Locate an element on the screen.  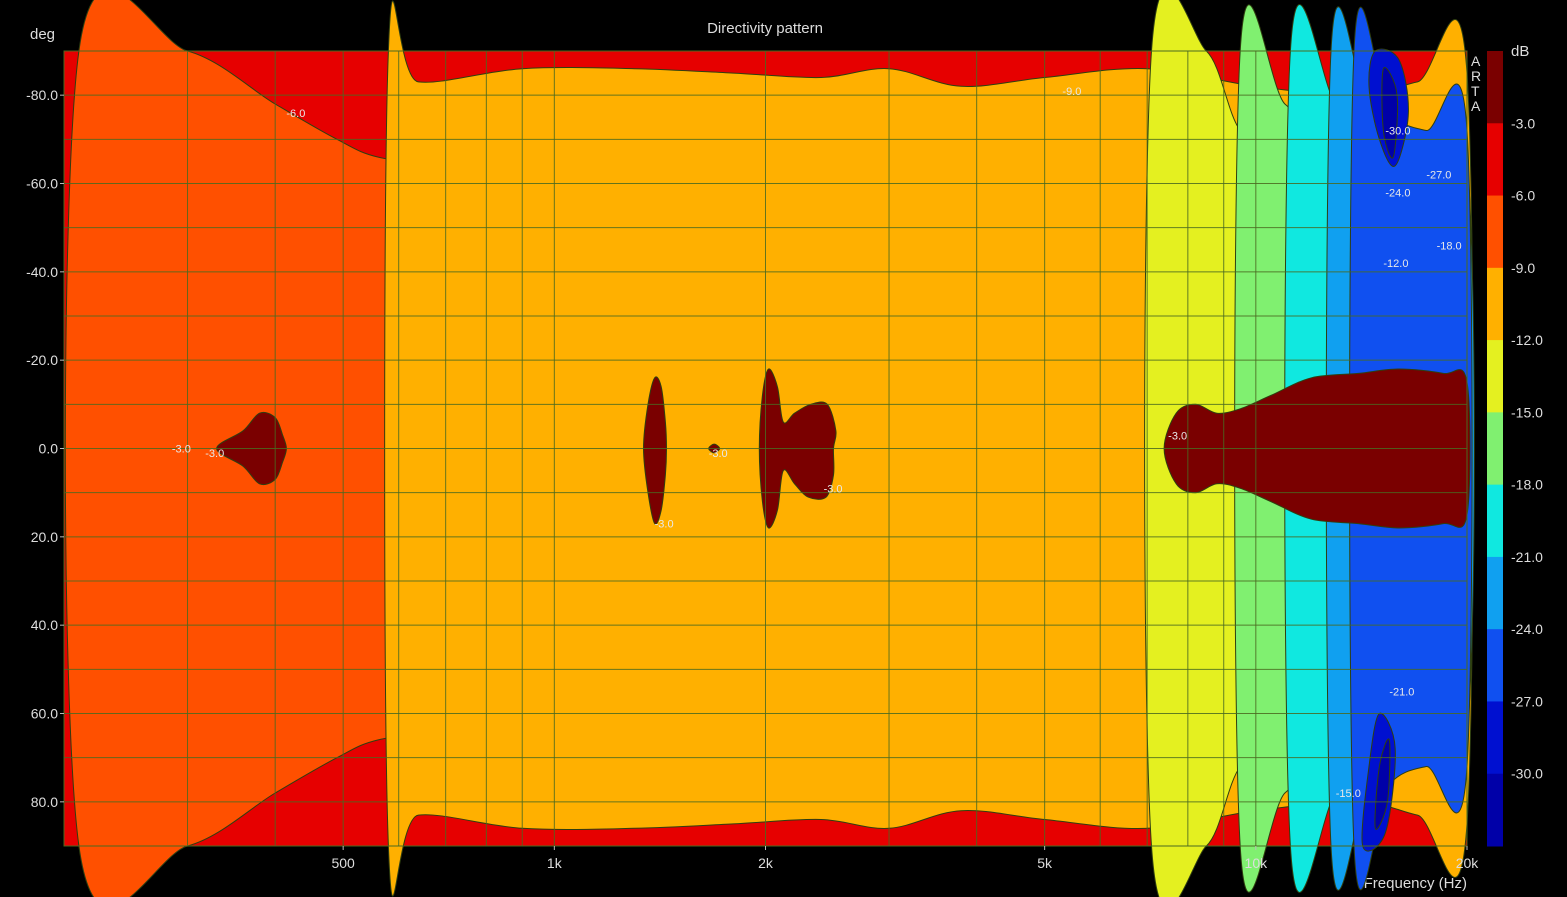
colorbar-label: -21.0 is located at coordinates (1527, 557).